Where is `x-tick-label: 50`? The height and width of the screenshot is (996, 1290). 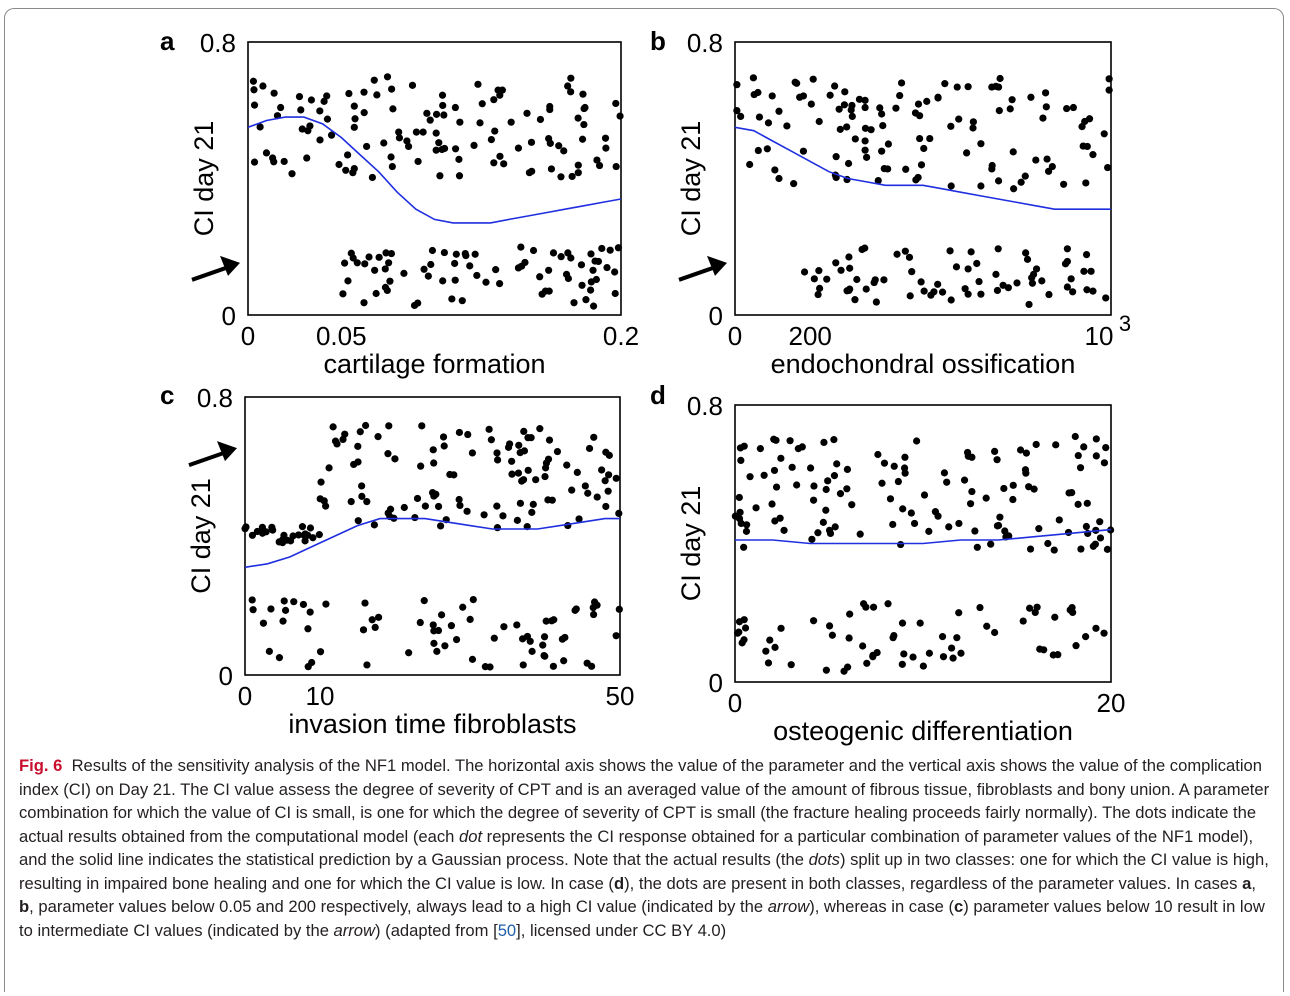 x-tick-label: 50 is located at coordinates (620, 696).